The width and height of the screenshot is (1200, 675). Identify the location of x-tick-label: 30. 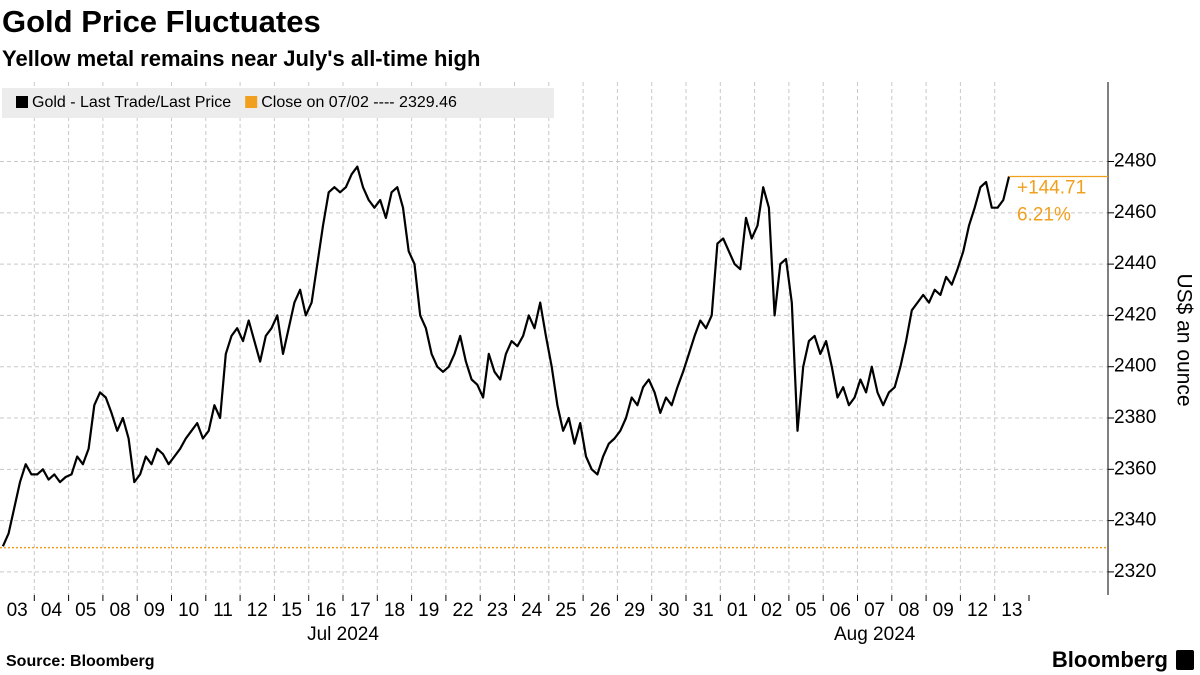
(668, 610).